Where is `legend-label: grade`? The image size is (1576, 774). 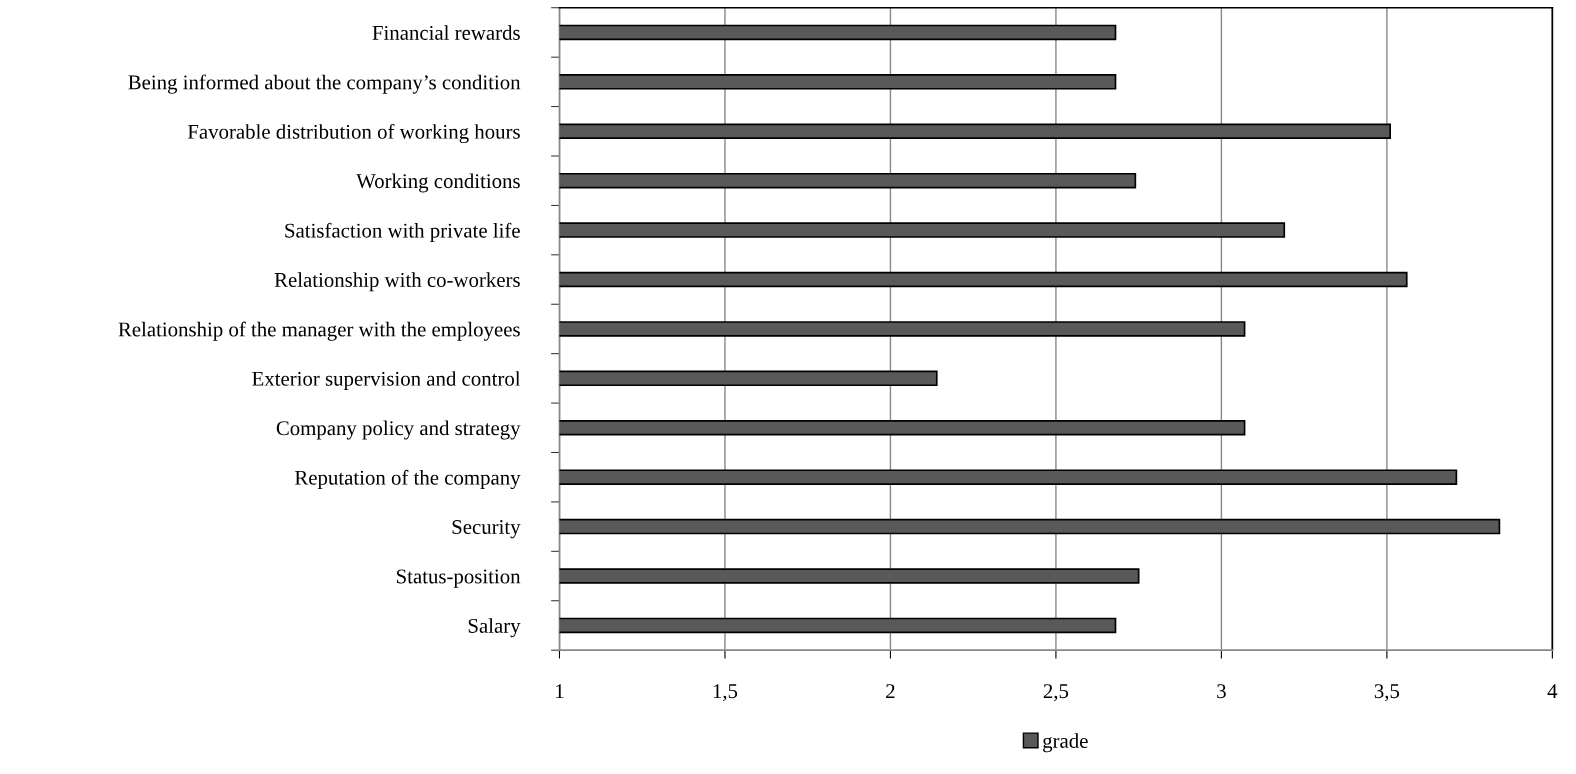 legend-label: grade is located at coordinates (1065, 743).